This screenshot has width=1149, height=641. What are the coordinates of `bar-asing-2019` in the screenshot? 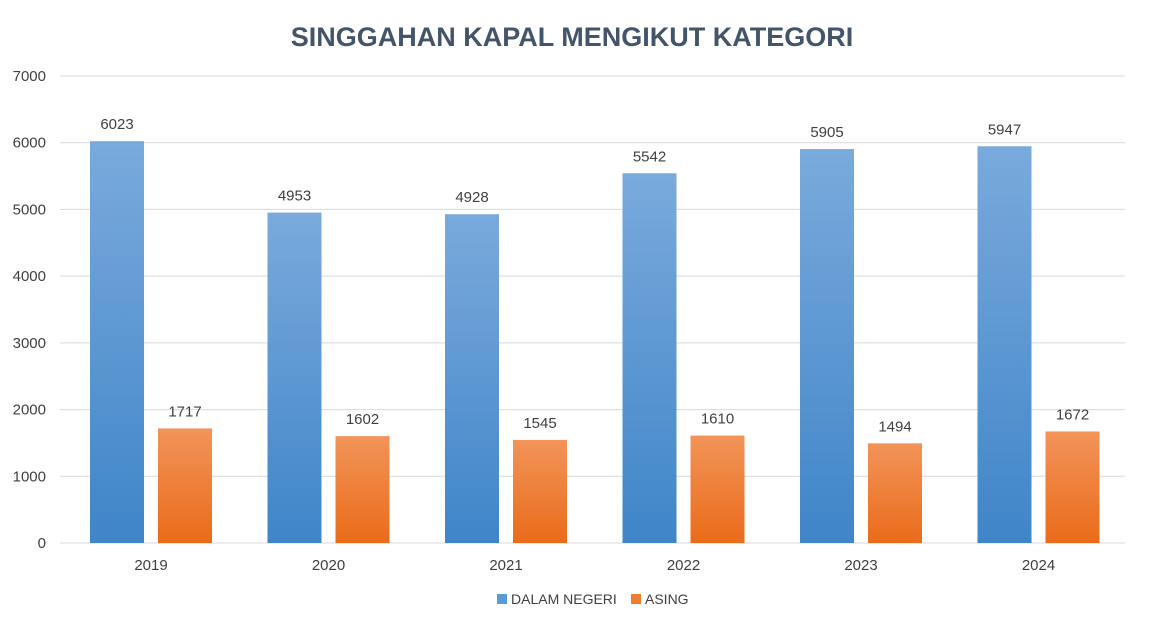 It's located at (185, 485).